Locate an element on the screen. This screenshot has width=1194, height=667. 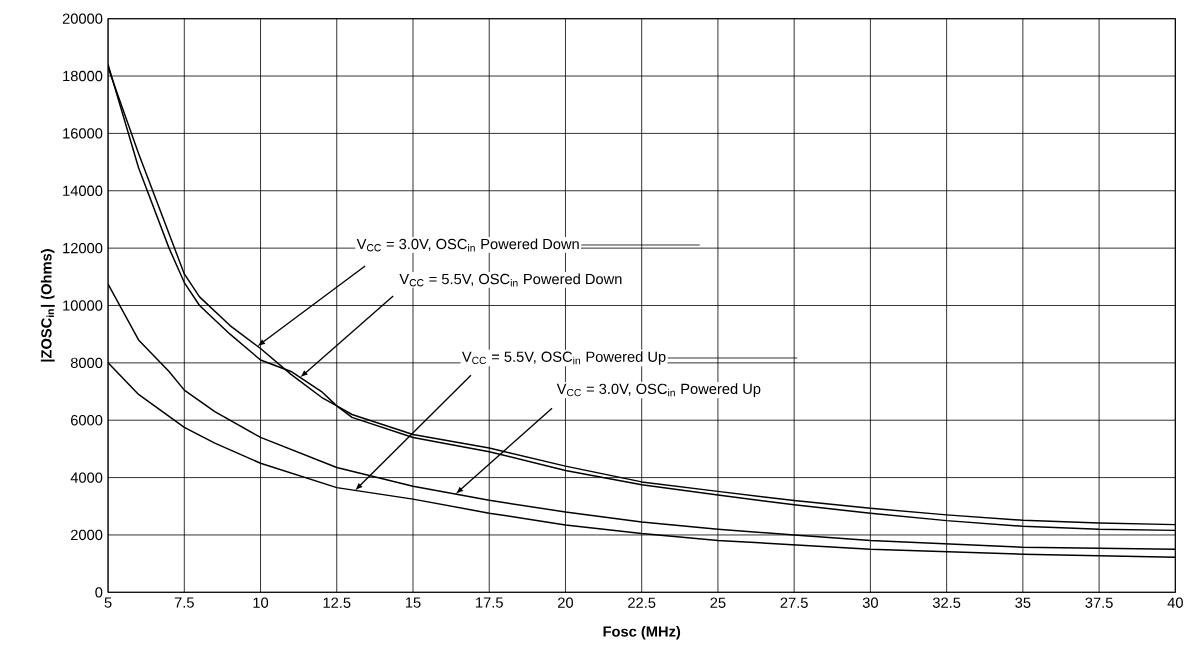
x-tick-label: 22.5 is located at coordinates (642, 602).